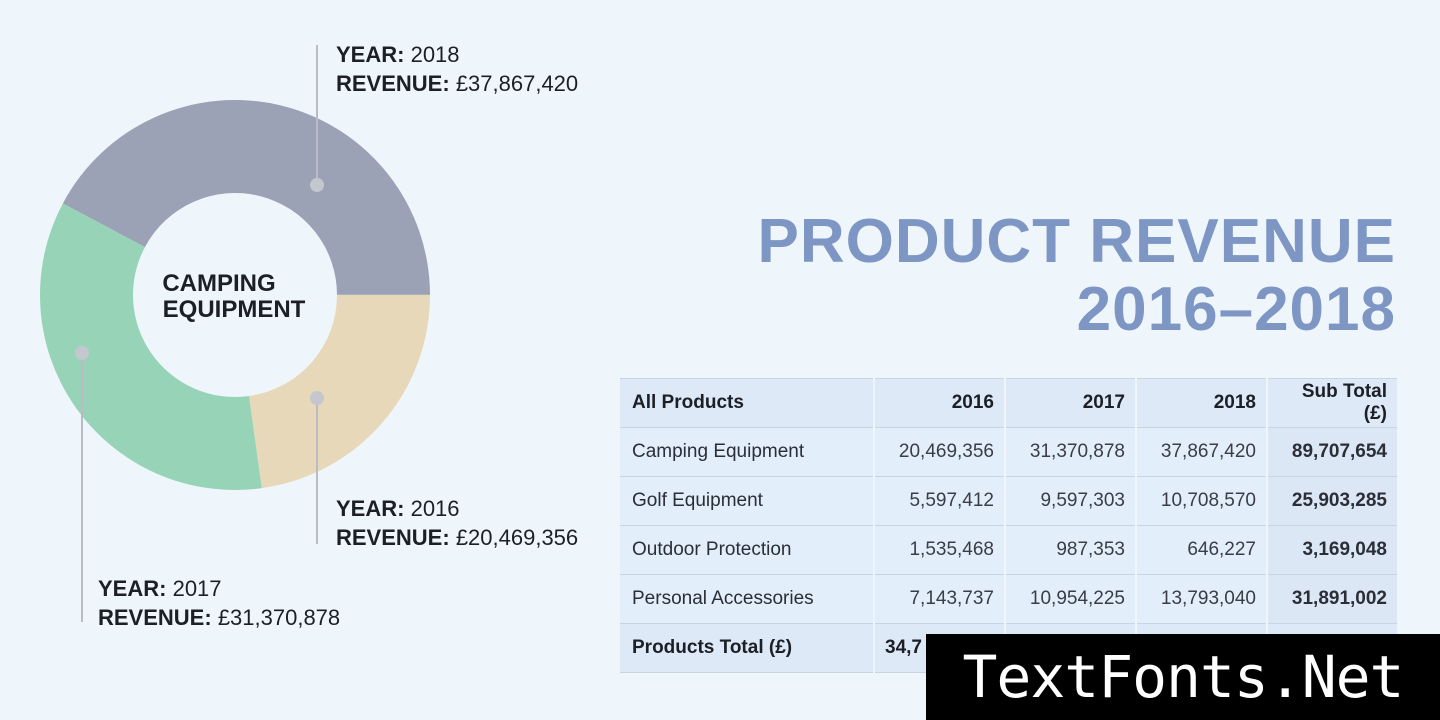  Describe the element at coordinates (1076, 241) in the screenshot. I see `title-line1: PRODUCT REVENUE` at that location.